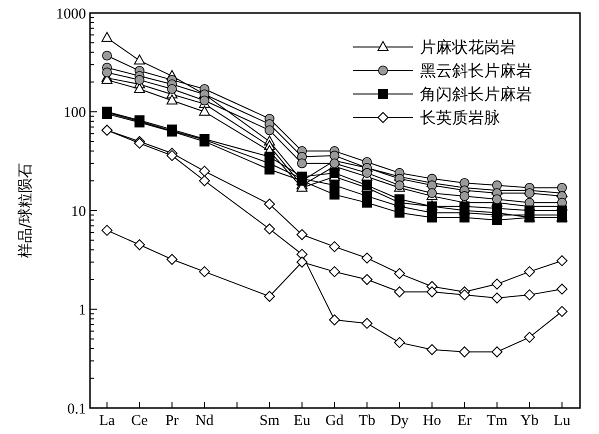 This screenshot has height=434, width=599. What do you see at coordinates (464, 421) in the screenshot?
I see `x-tick-label: Er` at bounding box center [464, 421].